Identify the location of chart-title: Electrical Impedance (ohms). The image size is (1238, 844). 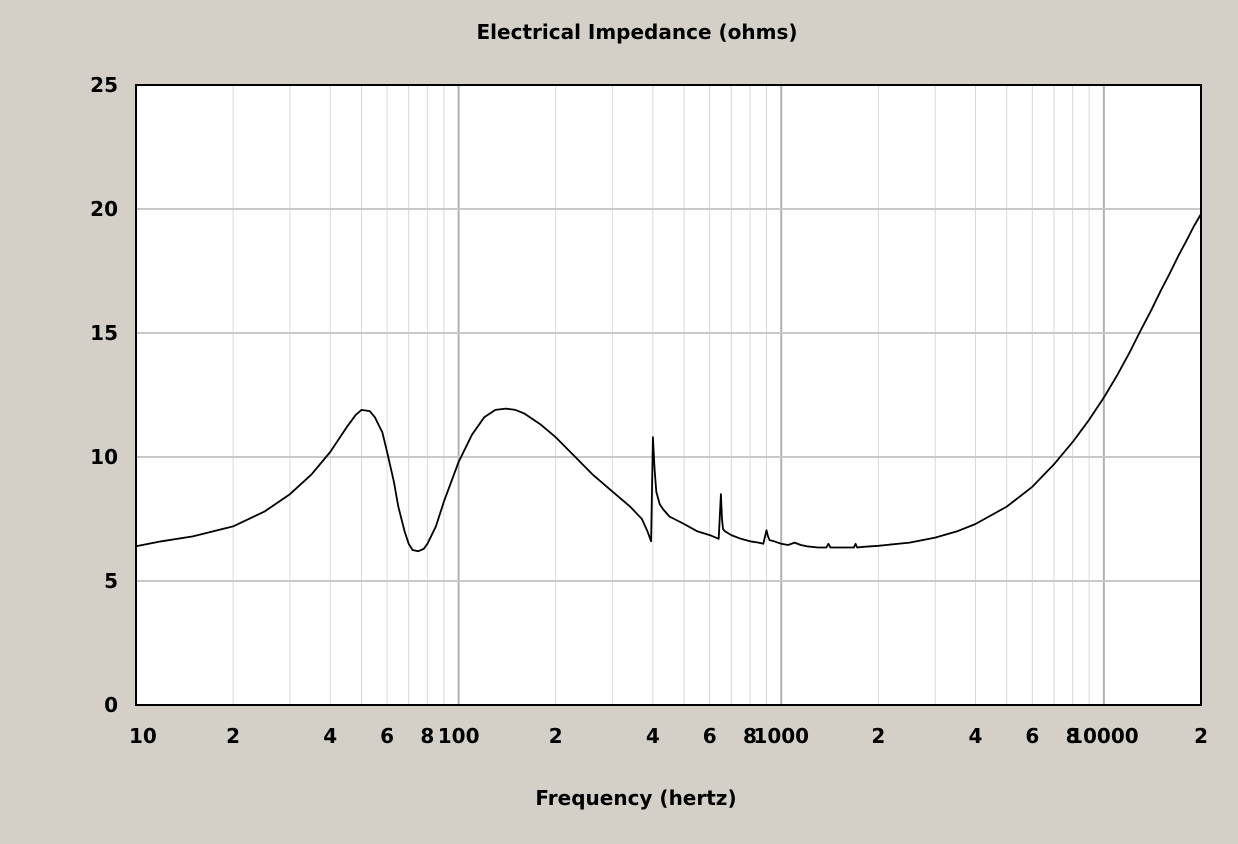
(637, 32).